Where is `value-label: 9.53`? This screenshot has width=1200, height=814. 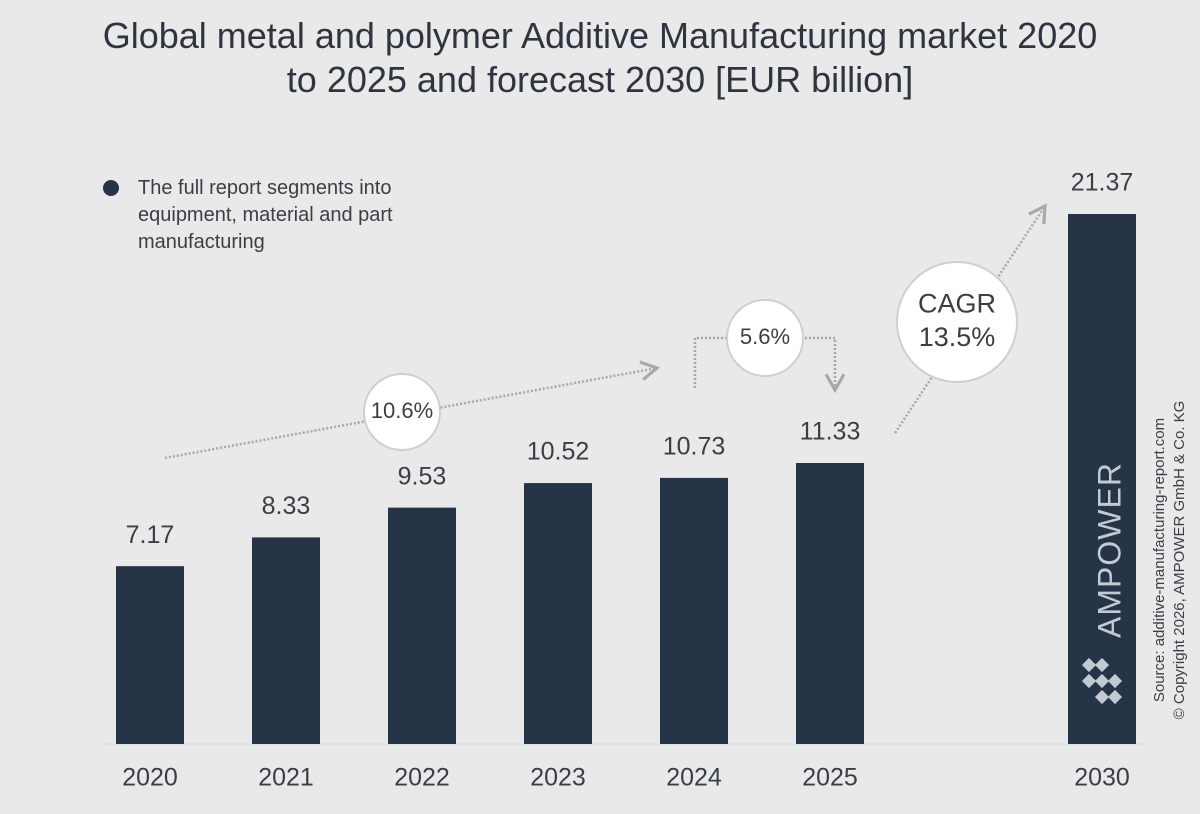 value-label: 9.53 is located at coordinates (422, 476).